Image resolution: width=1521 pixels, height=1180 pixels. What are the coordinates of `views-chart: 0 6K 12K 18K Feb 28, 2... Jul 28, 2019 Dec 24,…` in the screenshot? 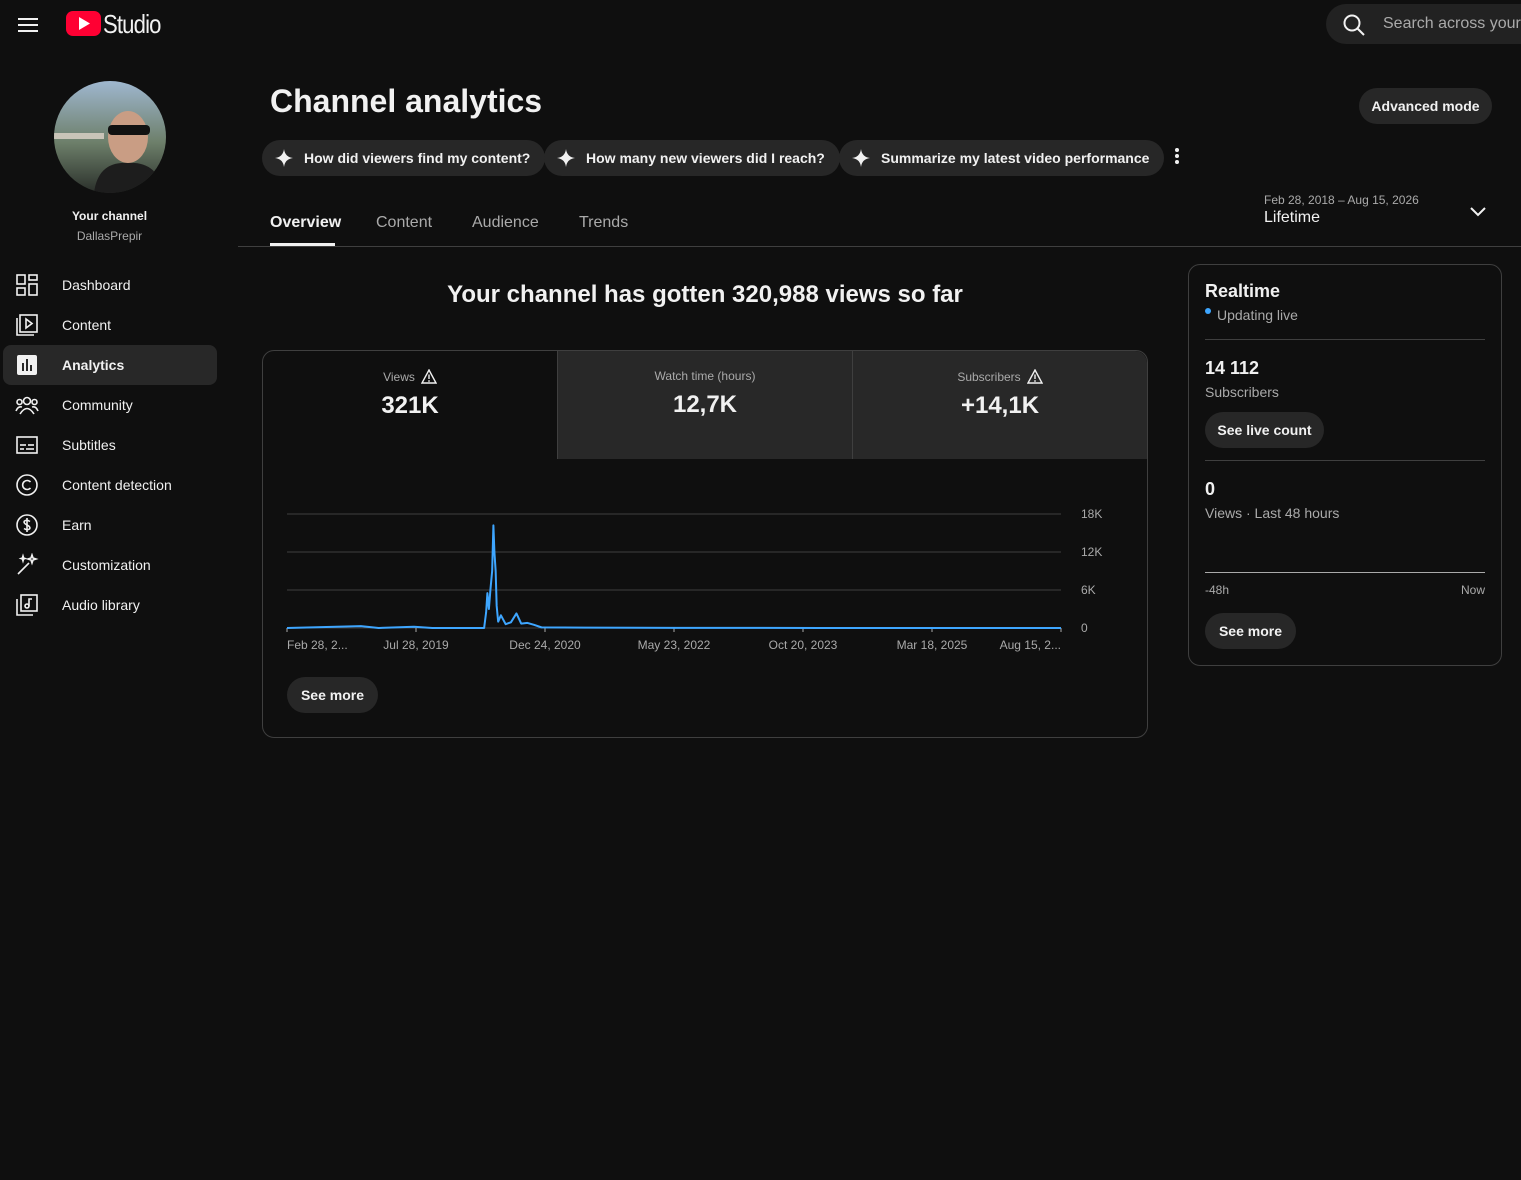 It's located at (694, 579).